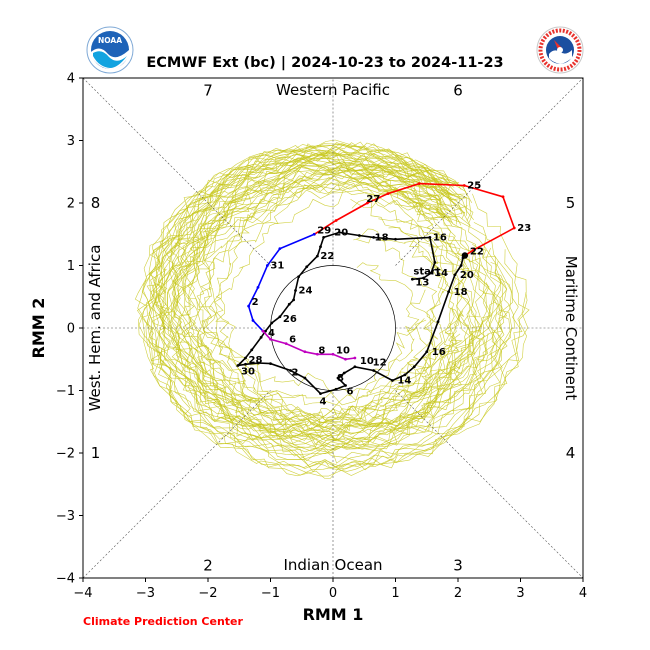 The height and width of the screenshot is (650, 650). I want to click on y-tick-label: −3, so click(65, 516).